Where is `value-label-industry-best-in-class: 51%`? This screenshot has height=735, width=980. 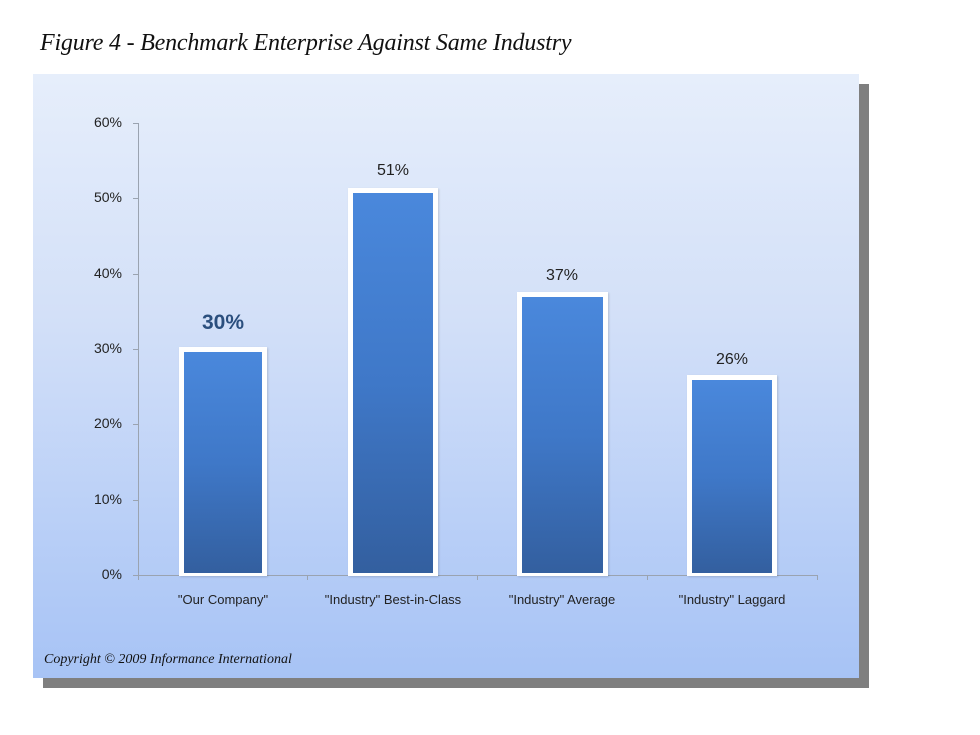
value-label-industry-best-in-class: 51% is located at coordinates (393, 170).